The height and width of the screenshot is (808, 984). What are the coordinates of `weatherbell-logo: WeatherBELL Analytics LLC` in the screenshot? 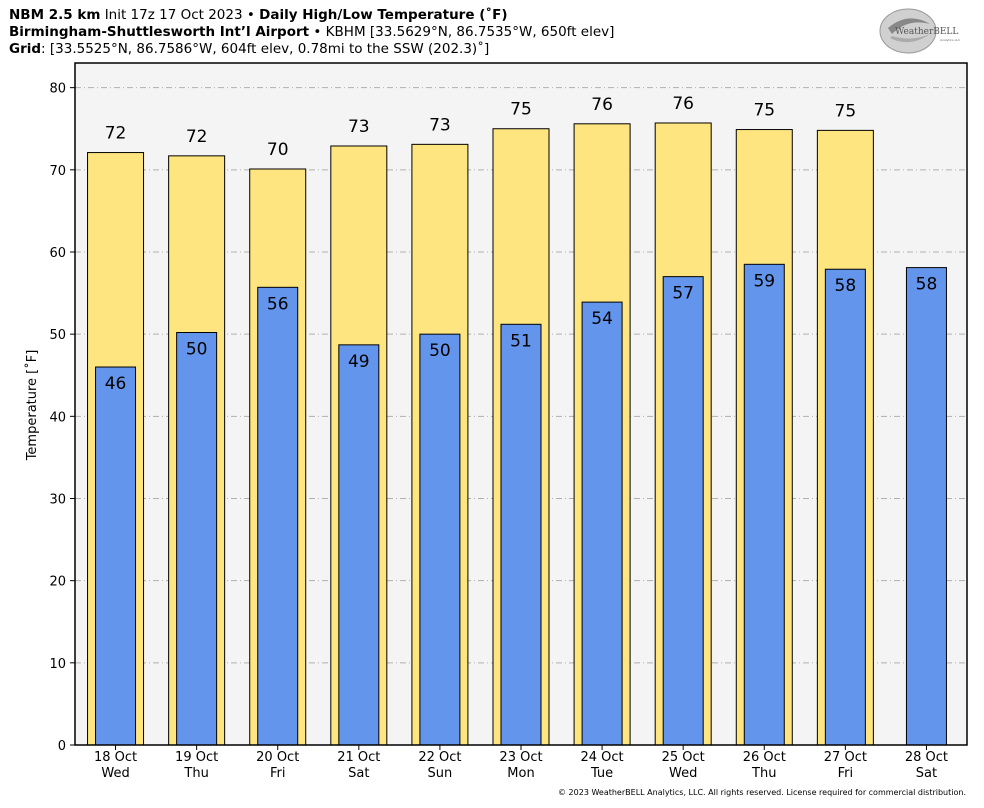 It's located at (919, 31).